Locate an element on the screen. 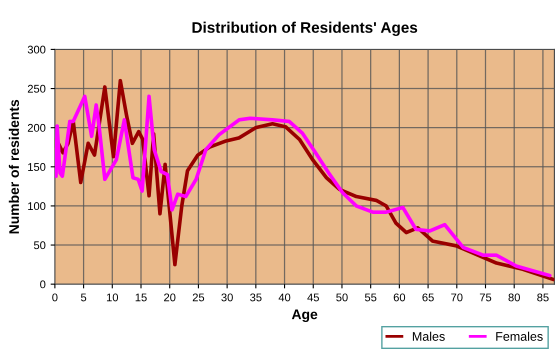  y-tick-label: 100 is located at coordinates (37, 206).